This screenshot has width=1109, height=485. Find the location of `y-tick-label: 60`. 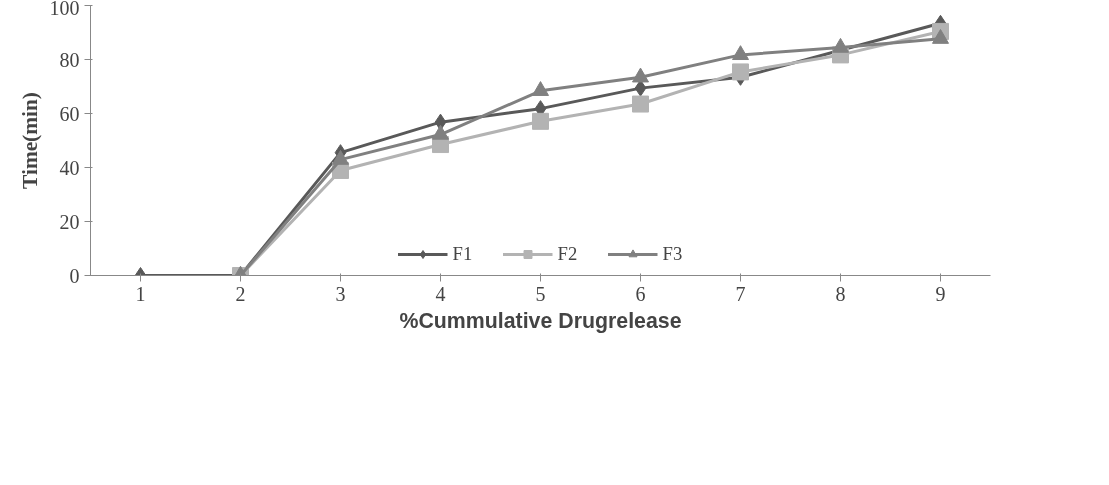

y-tick-label: 60 is located at coordinates (69, 113).